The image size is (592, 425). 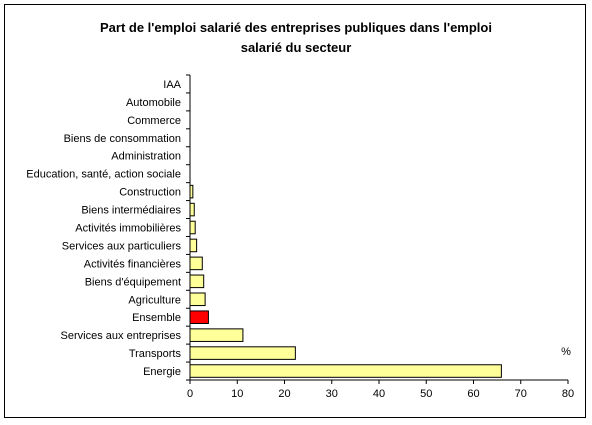 What do you see at coordinates (379, 394) in the screenshot?
I see `x-tick-label-4: 40` at bounding box center [379, 394].